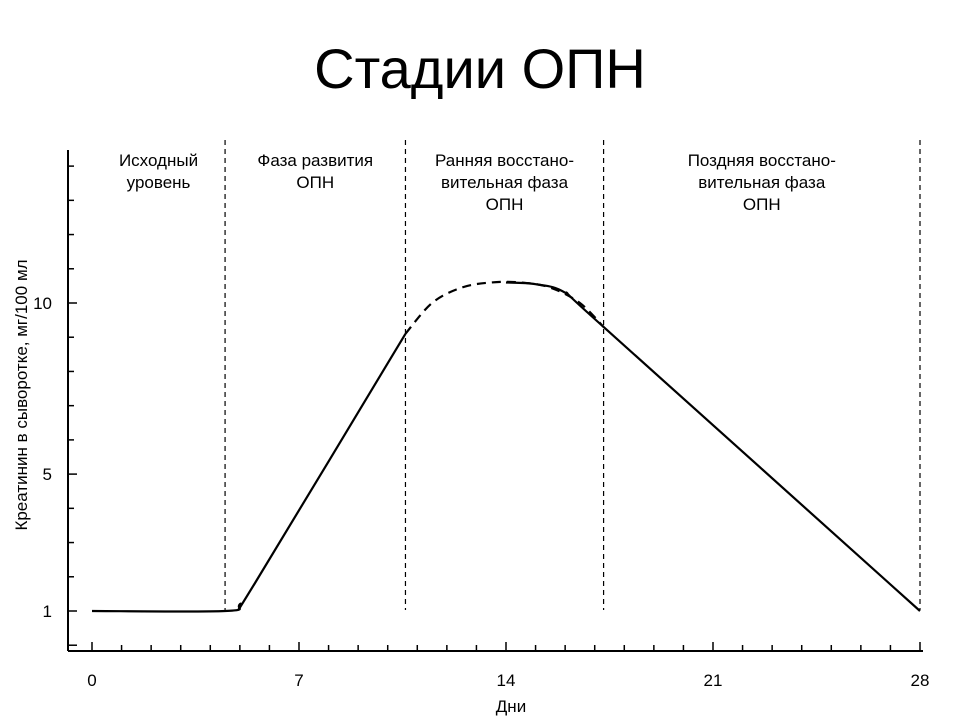 The image size is (960, 720). Describe the element at coordinates (504, 307) in the screenshot. I see `series-line-dashed` at that location.